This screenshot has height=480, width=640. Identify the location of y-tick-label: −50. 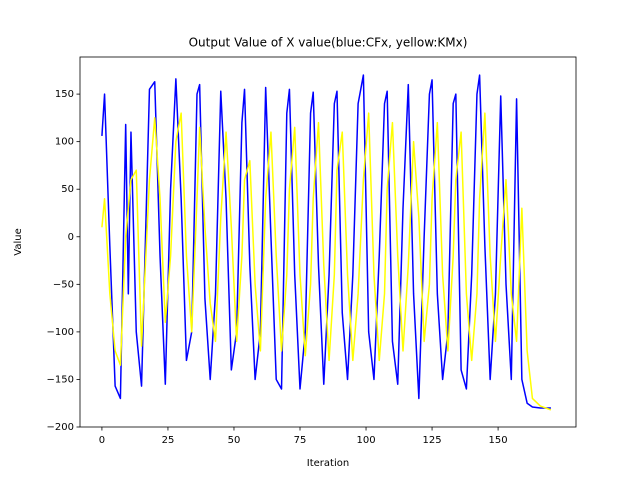
(63, 284).